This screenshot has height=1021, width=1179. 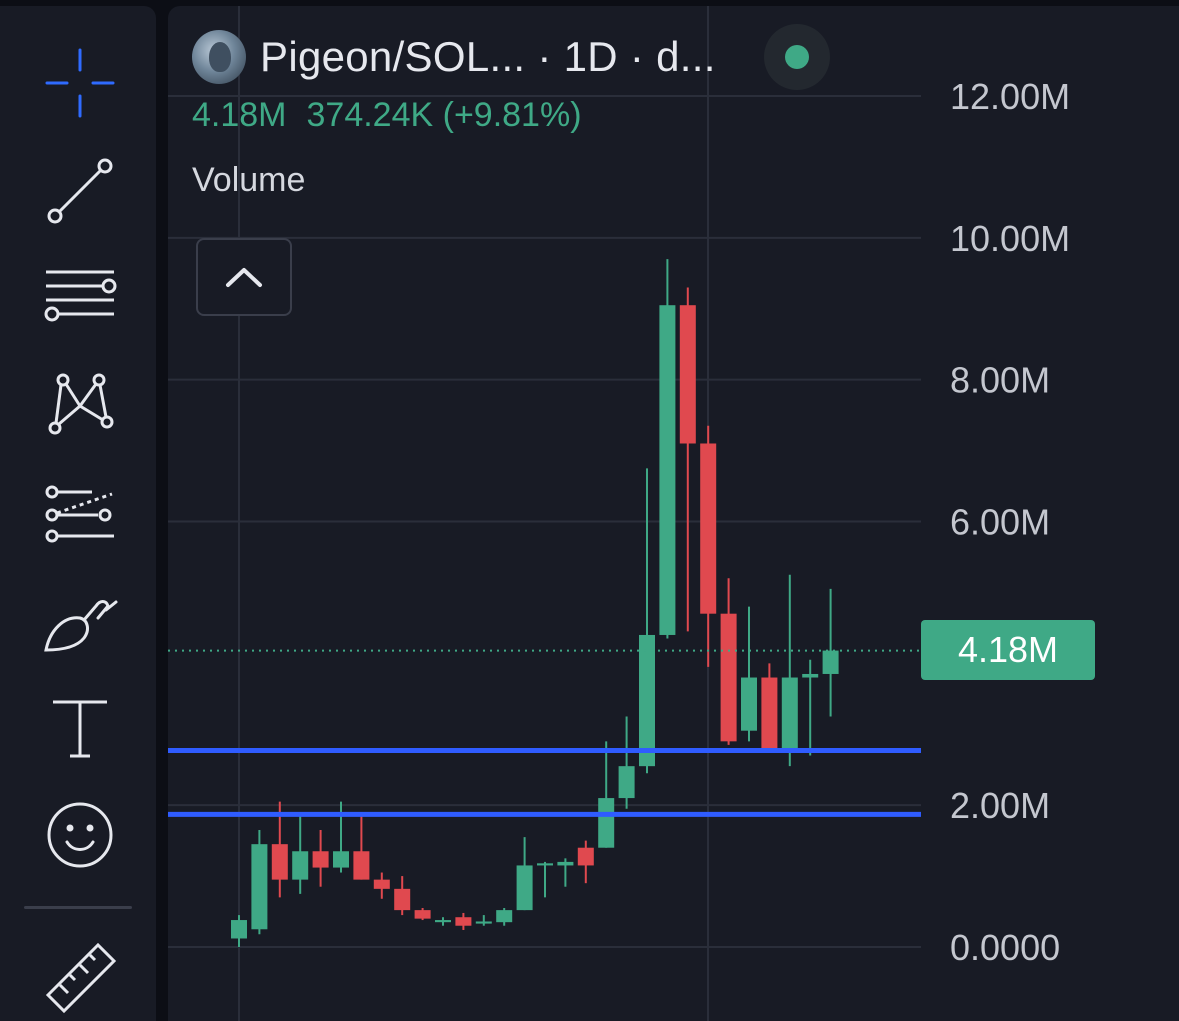 I want to click on indicator-label: Volume, so click(x=249, y=180).